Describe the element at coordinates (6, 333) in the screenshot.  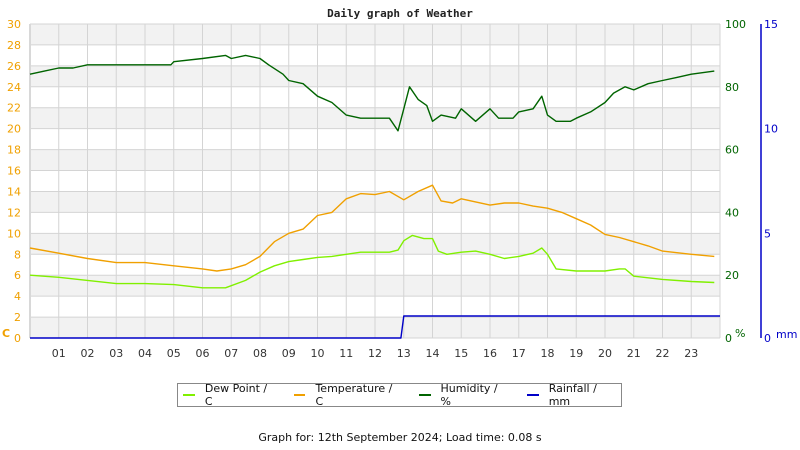
I see `svg-text: C` at that location.